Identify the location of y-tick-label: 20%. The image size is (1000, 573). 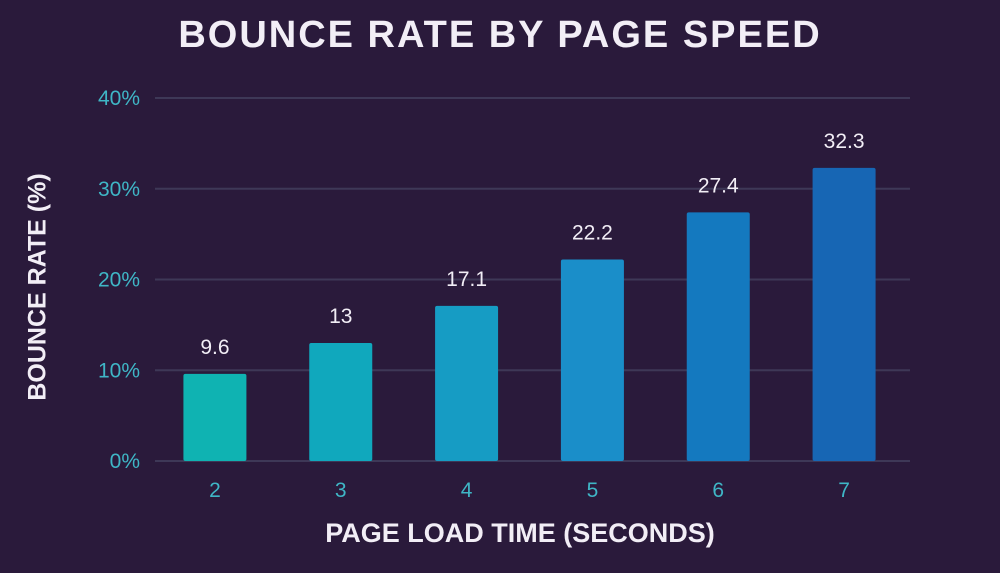
(119, 280).